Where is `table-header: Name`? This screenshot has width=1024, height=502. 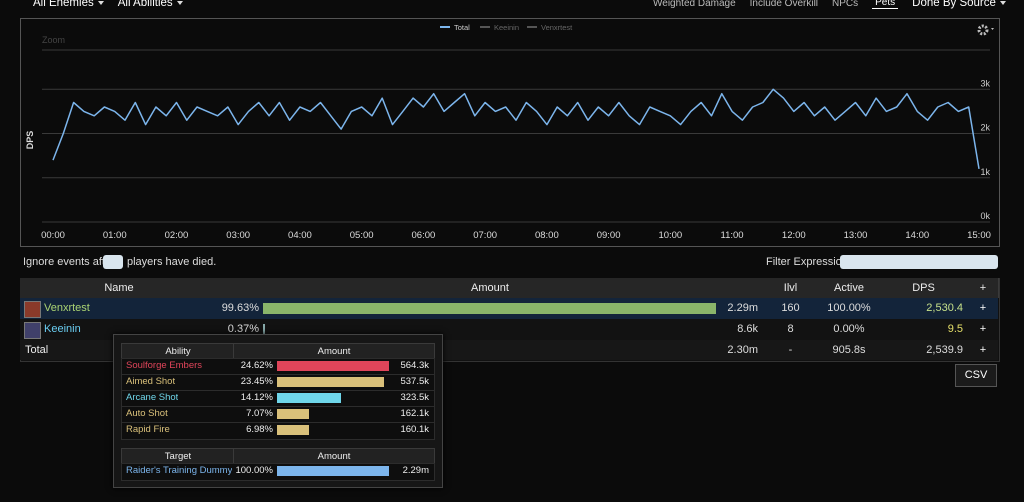 table-header: Name is located at coordinates (119, 288).